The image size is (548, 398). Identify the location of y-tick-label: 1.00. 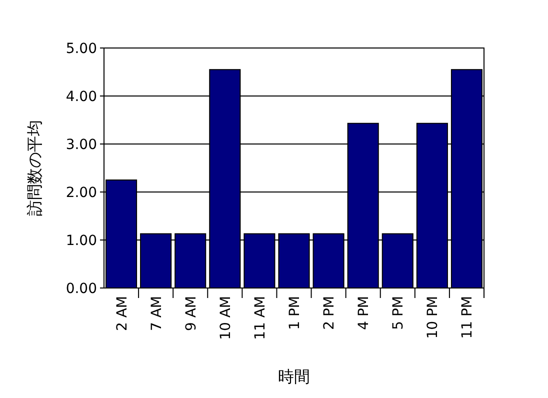
(81, 241).